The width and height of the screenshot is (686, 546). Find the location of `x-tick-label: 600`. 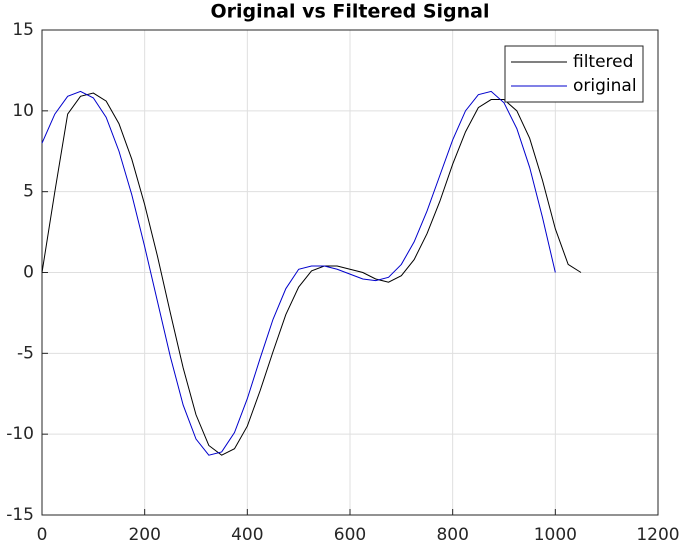

x-tick-label: 600 is located at coordinates (350, 535).